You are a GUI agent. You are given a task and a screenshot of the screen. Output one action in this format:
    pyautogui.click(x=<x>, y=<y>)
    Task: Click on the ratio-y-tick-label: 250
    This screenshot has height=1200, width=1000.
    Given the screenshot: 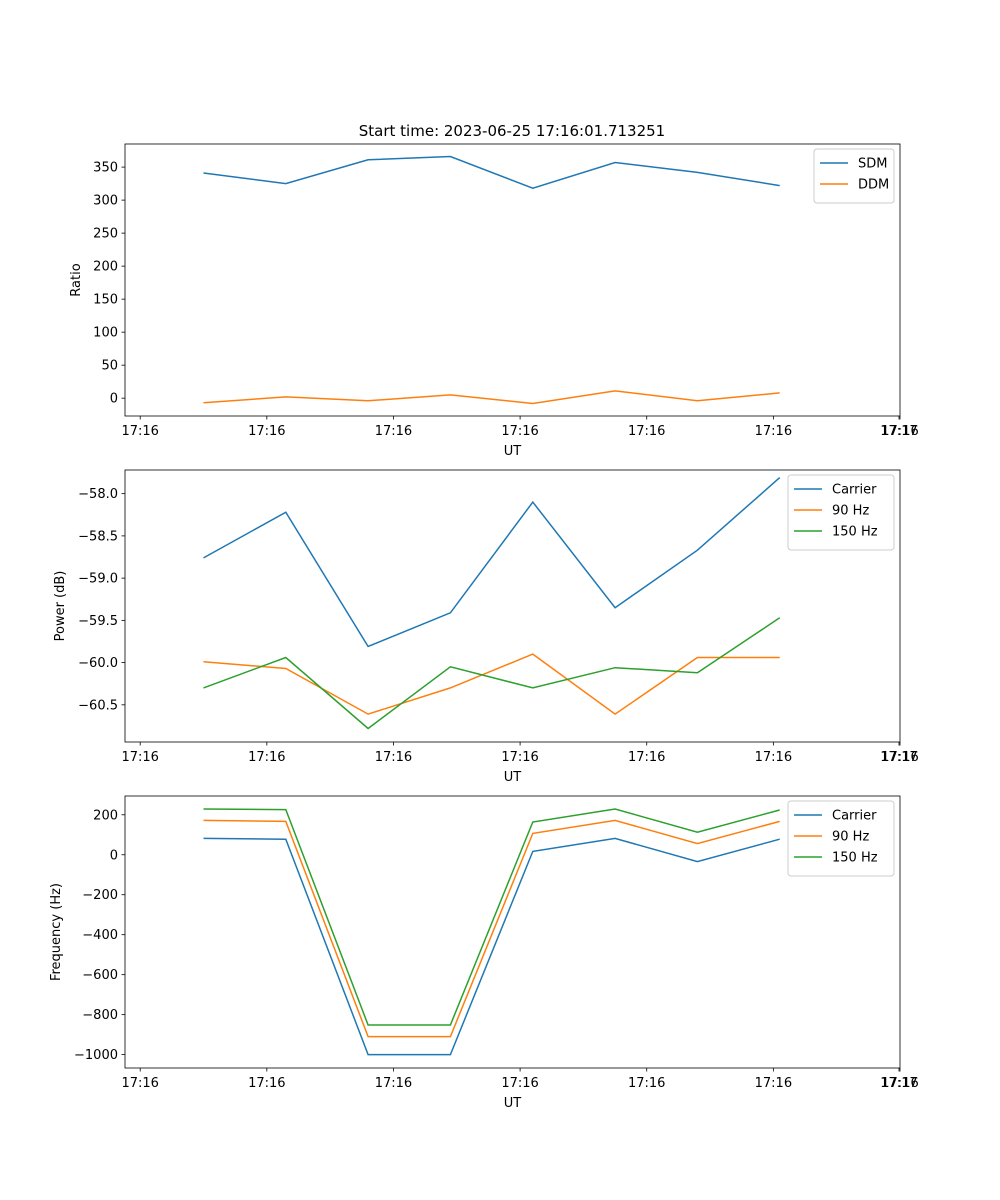 What is the action you would take?
    pyautogui.click(x=105, y=234)
    